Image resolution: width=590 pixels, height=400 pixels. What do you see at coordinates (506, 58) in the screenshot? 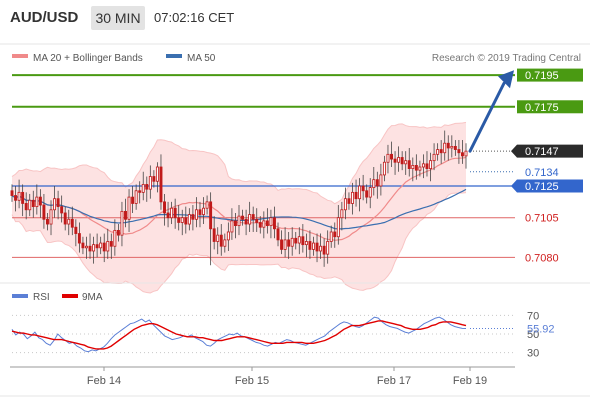
I see `research-credit: Research © 2019 Trading Central` at bounding box center [506, 58].